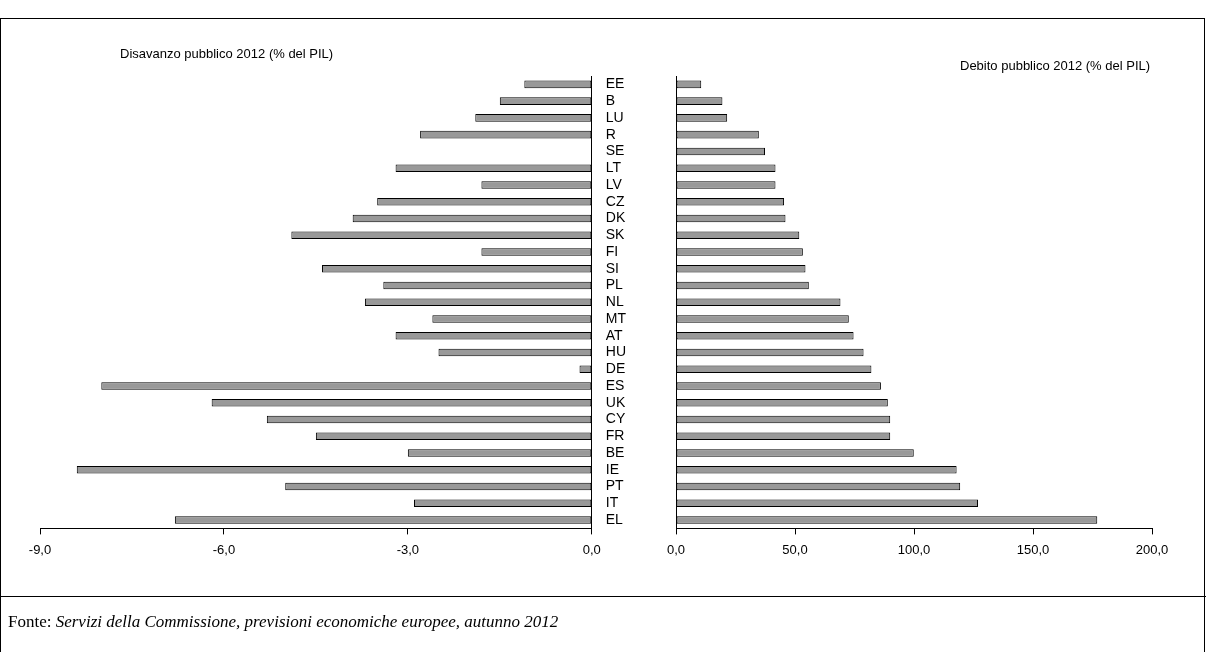 The height and width of the screenshot is (654, 1206). I want to click on y-tick-label: MT, so click(616, 317).